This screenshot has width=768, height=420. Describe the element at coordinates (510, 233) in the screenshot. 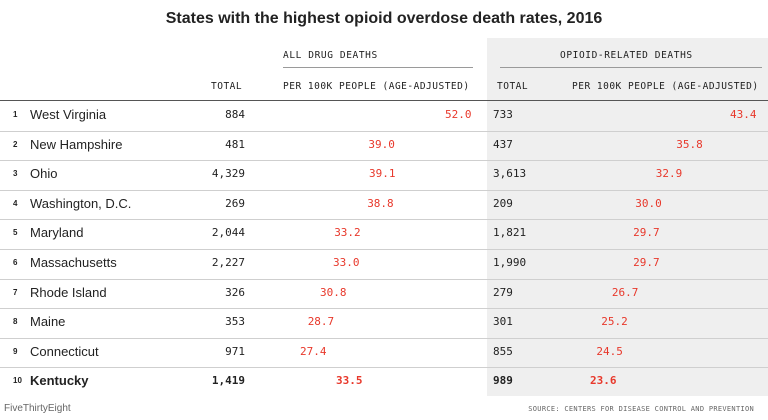

I see `opioid-total: 1,821` at that location.